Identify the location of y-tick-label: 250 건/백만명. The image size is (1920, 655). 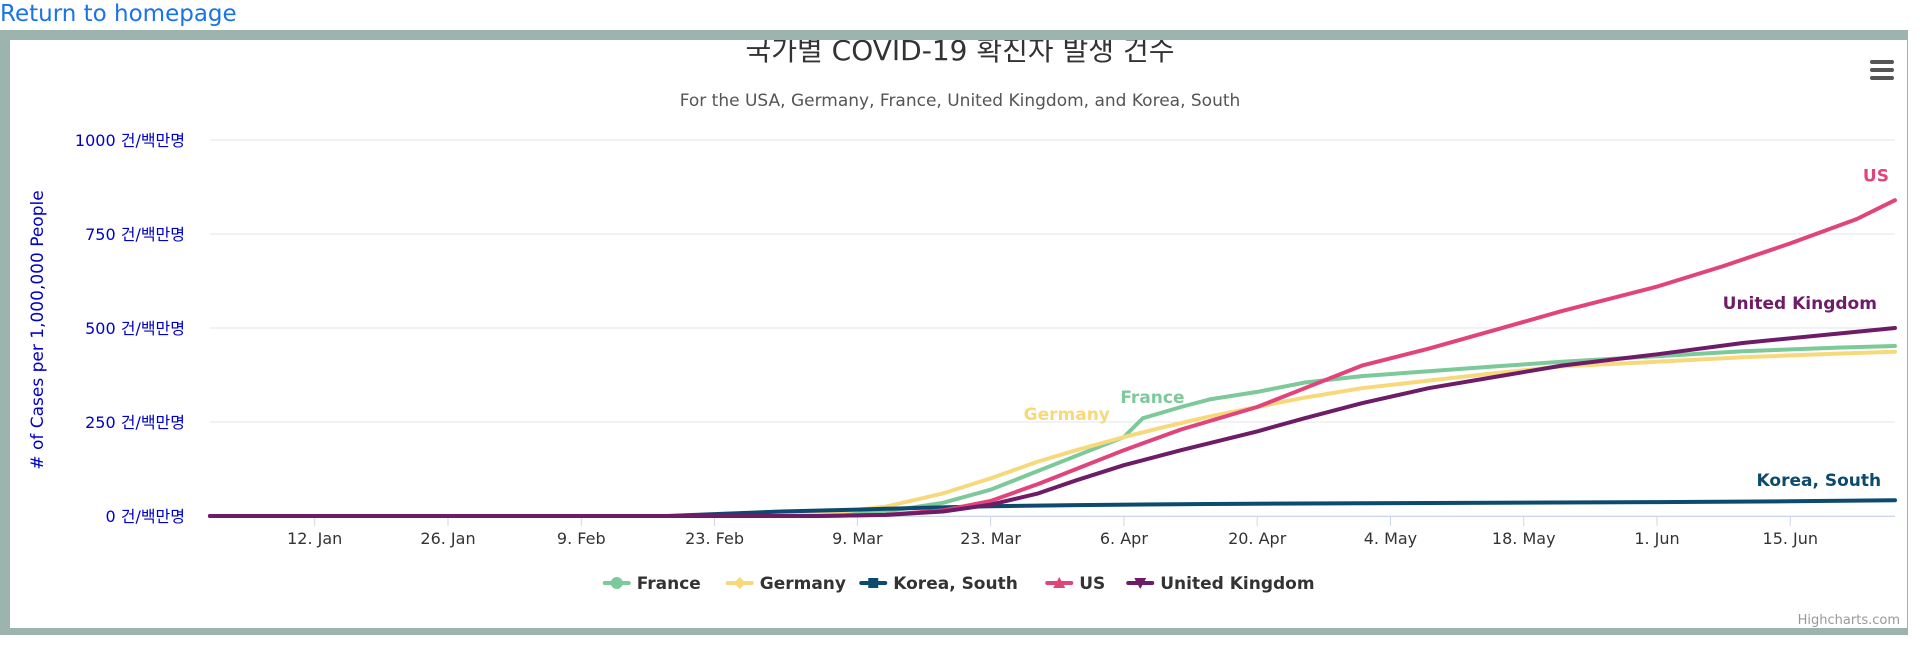
(135, 422).